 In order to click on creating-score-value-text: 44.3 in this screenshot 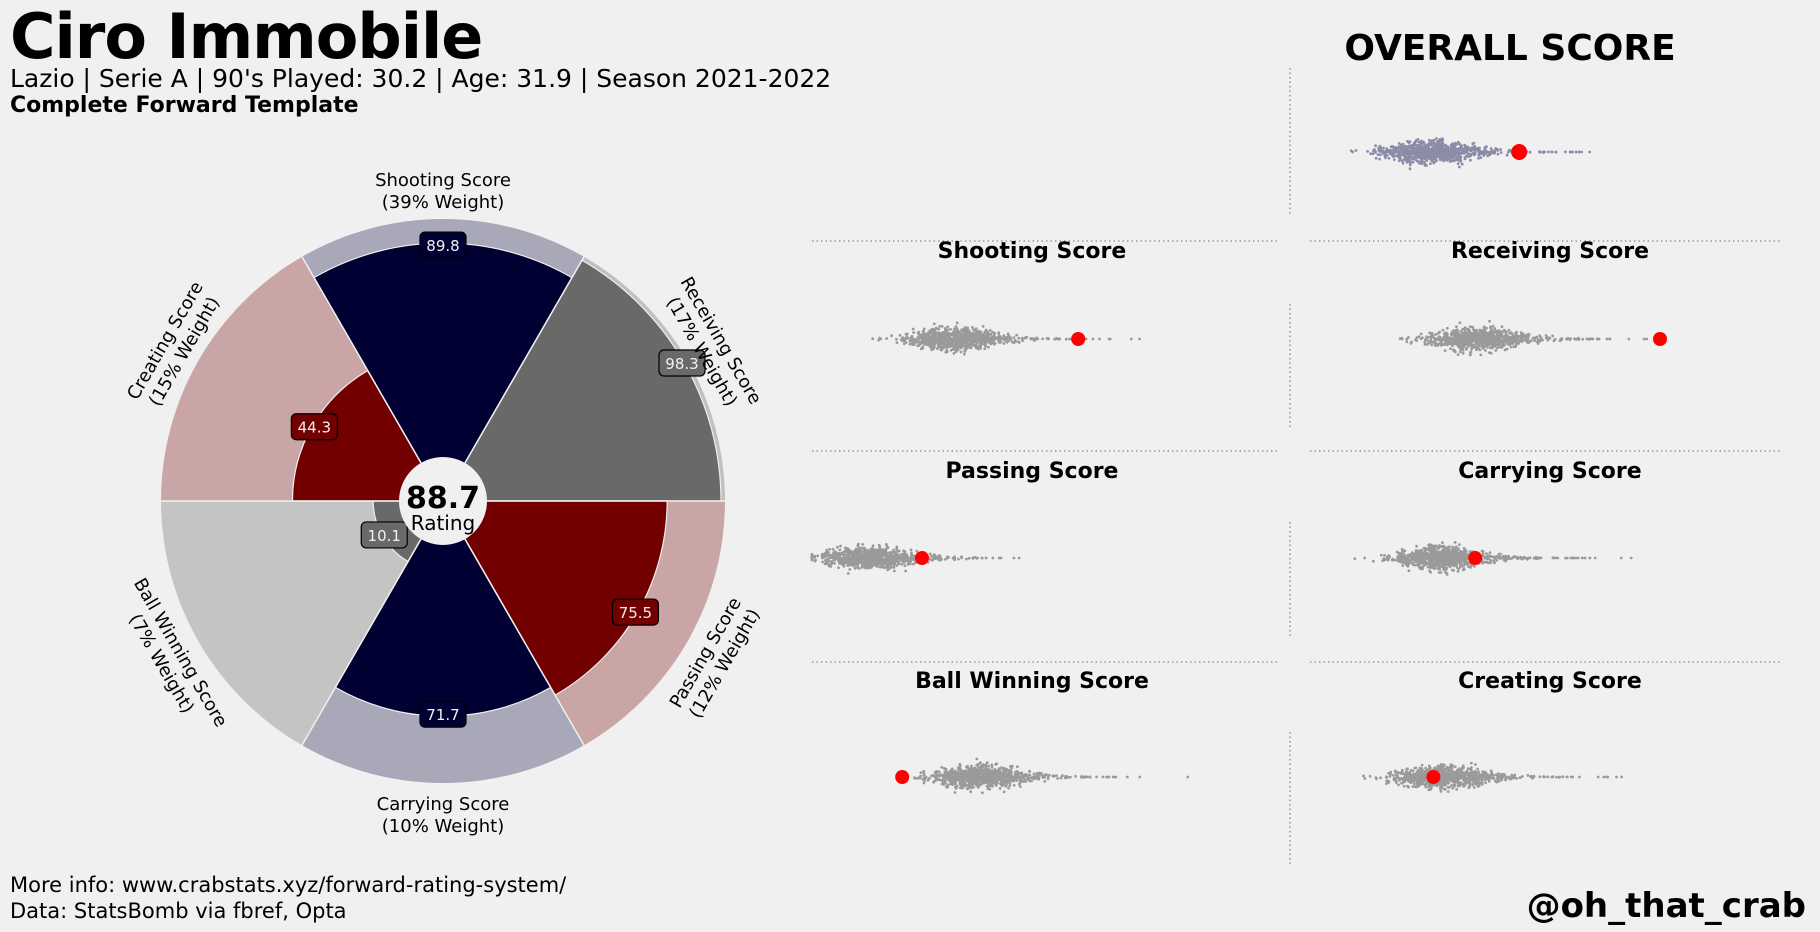, I will do `click(314, 428)`.